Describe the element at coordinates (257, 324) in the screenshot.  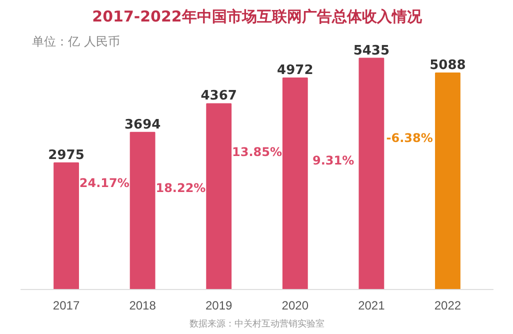
I see `source-note: 数据来源：中关村互动营销实验室` at that location.